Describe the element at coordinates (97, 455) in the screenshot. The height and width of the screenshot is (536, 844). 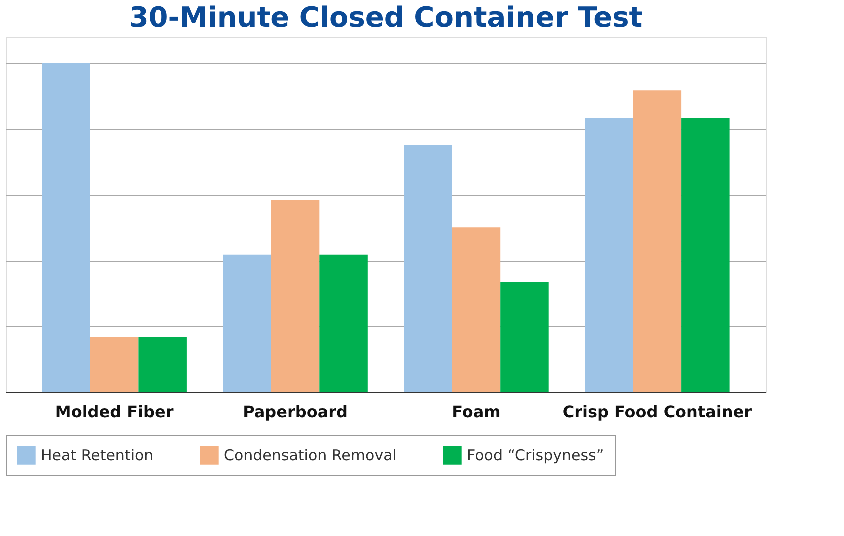
I see `legend-label: Heat Retention` at that location.